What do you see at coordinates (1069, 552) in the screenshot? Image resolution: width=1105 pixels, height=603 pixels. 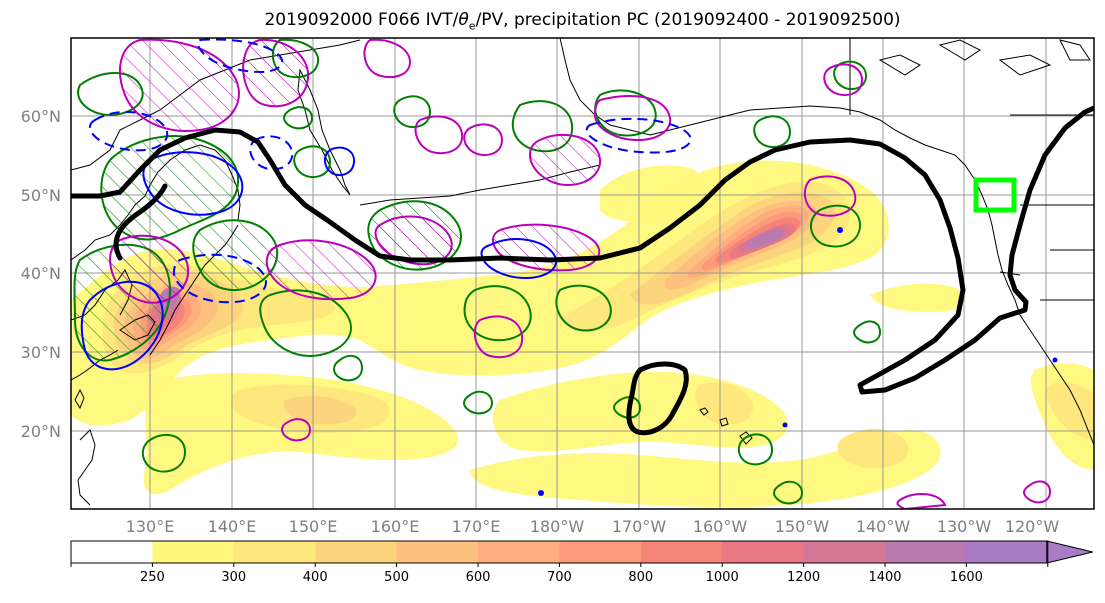 I see `colorbar-extend-arrow` at bounding box center [1069, 552].